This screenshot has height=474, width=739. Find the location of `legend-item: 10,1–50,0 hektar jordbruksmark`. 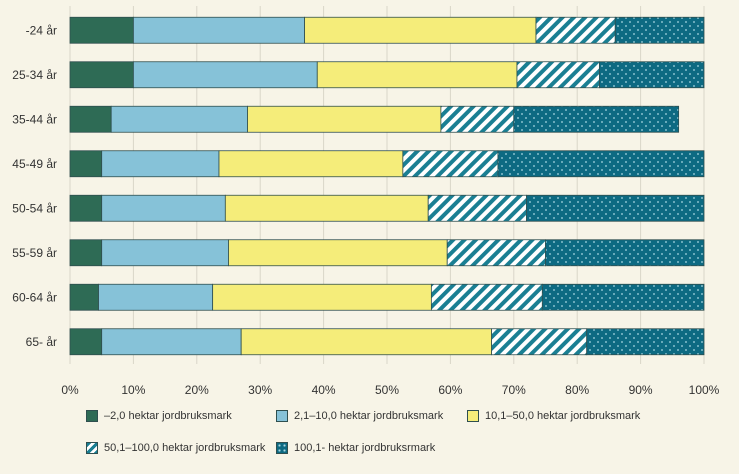

legend-item: 10,1–50,0 hektar jordbruksmark is located at coordinates (553, 416).